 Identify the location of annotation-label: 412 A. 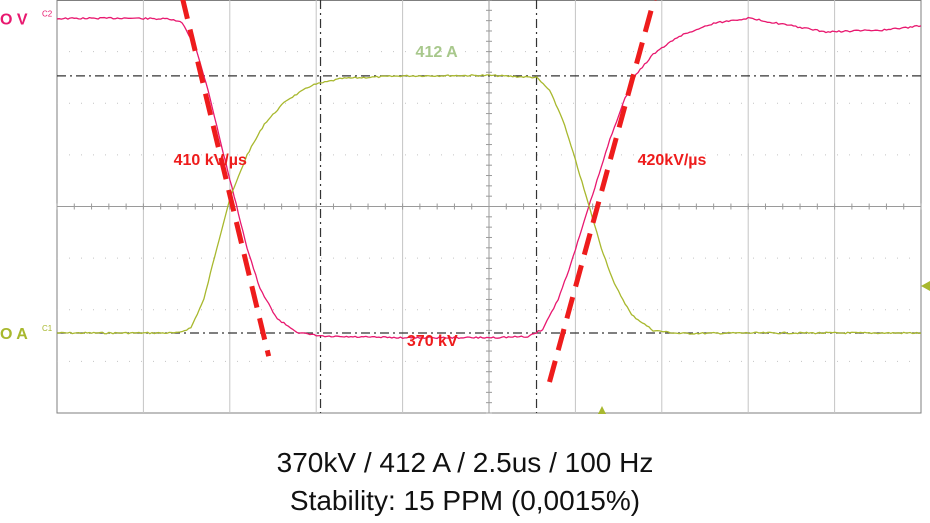
(437, 52).